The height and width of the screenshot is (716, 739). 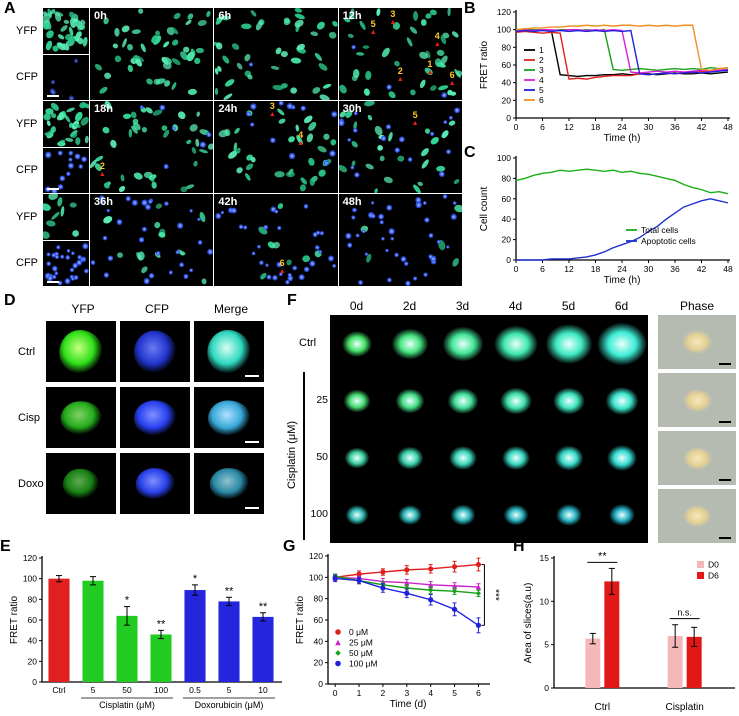 I want to click on micrograph-30h: 30h 5 ▲, so click(x=400, y=147).